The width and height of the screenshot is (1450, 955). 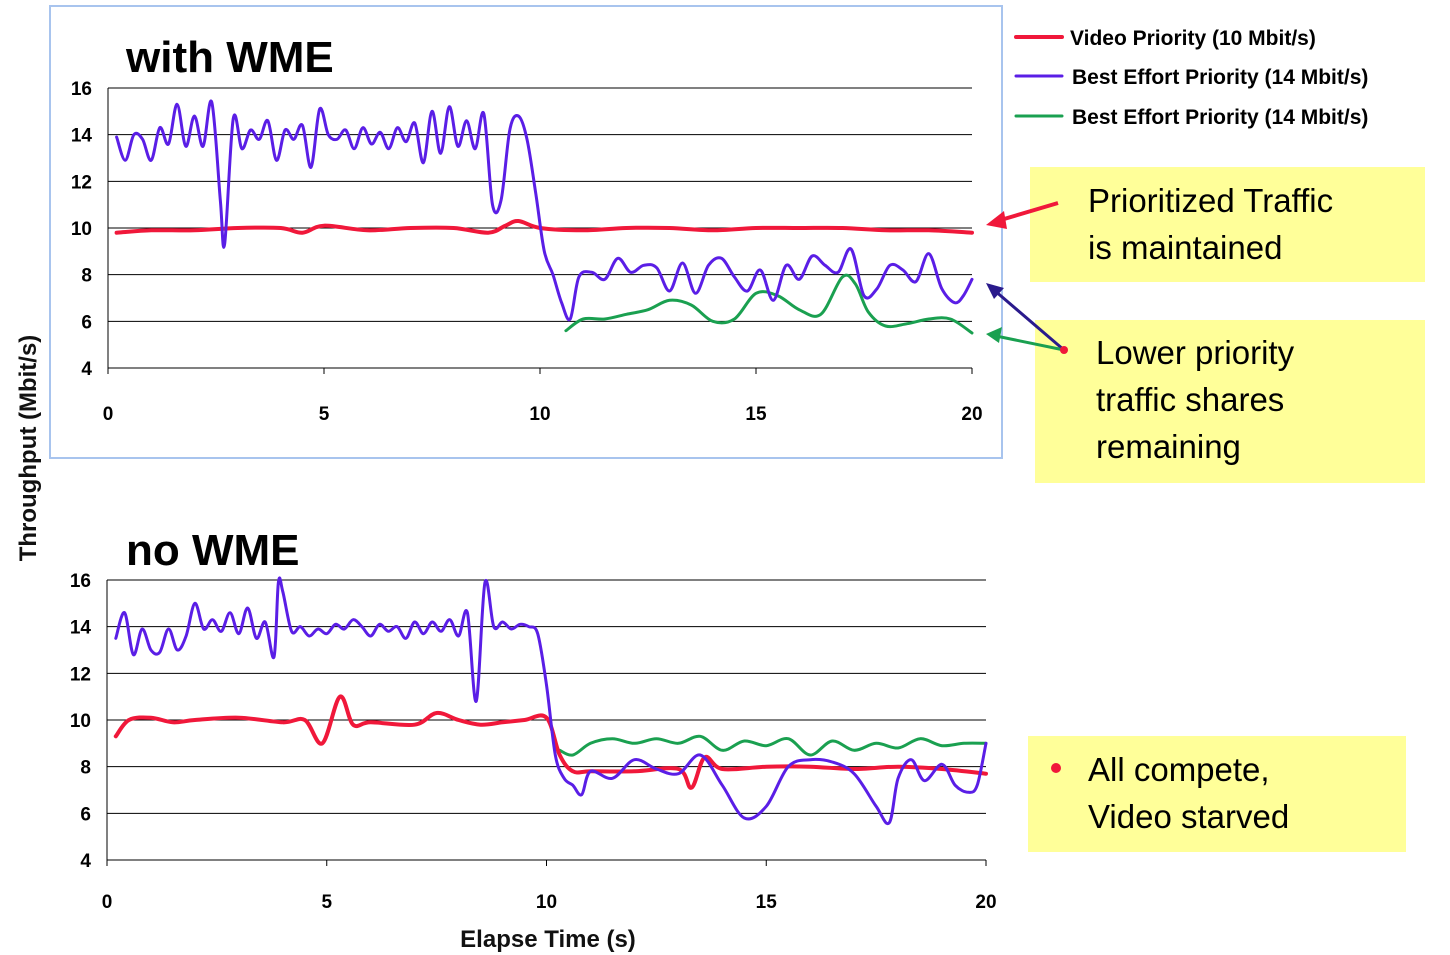 What do you see at coordinates (1188, 816) in the screenshot?
I see `annotation-starved-line2: Video starved` at bounding box center [1188, 816].